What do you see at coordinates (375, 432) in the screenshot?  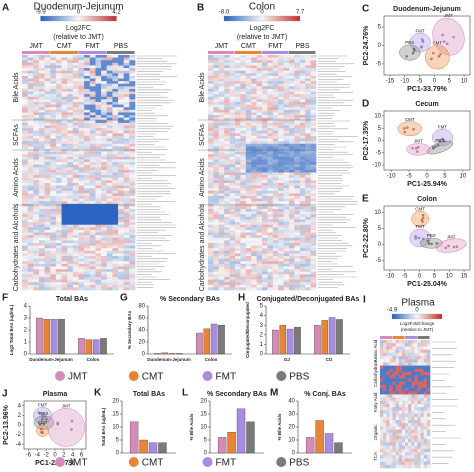 I see `row-group-label: Organic` at bounding box center [375, 432].